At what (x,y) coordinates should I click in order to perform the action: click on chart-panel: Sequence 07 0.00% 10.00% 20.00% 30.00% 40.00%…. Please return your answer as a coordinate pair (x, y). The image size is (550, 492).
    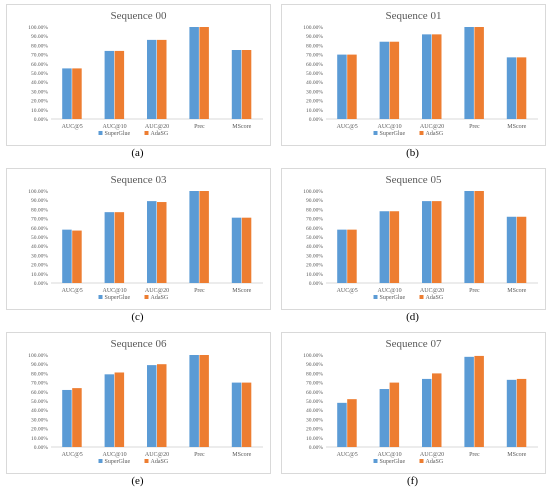
    Looking at the image, I should click on (413, 403).